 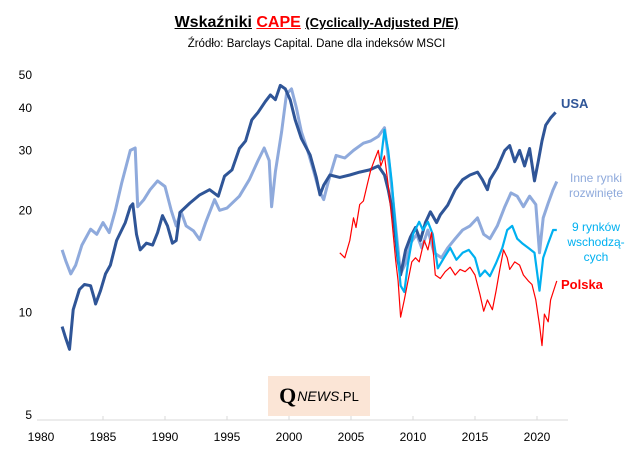 I want to click on y-tick-label: 20, so click(x=26, y=210).